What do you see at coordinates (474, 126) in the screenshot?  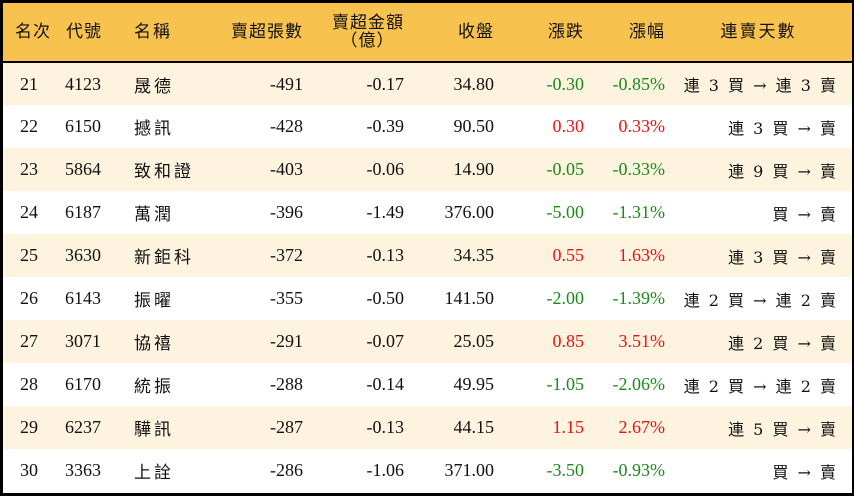 I see `close-price-cell: 90.50` at bounding box center [474, 126].